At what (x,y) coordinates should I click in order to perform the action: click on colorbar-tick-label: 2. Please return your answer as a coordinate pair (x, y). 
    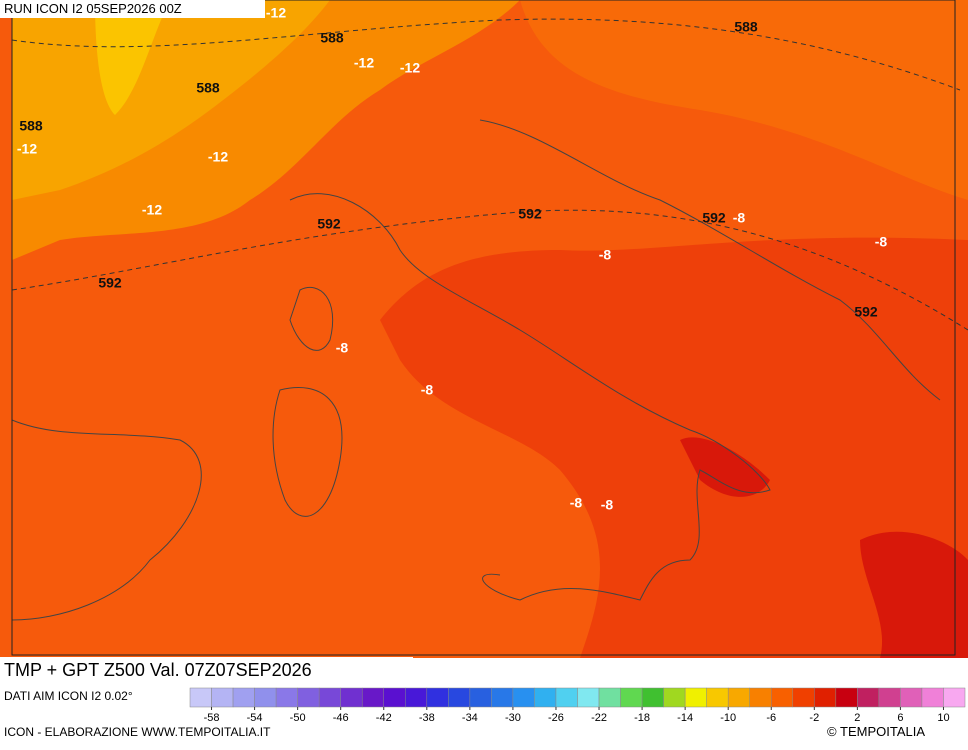
    Looking at the image, I should click on (857, 718).